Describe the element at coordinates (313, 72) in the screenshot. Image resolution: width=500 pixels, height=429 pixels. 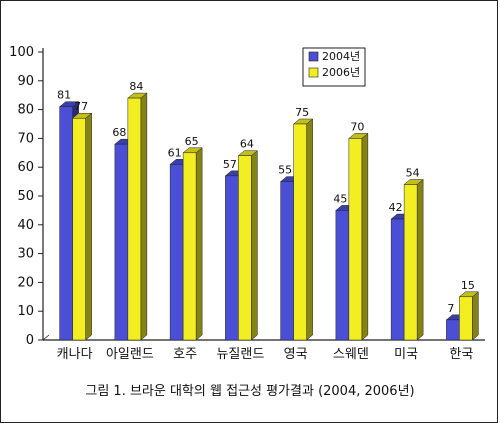
I see `legend-swatch-2006` at that location.